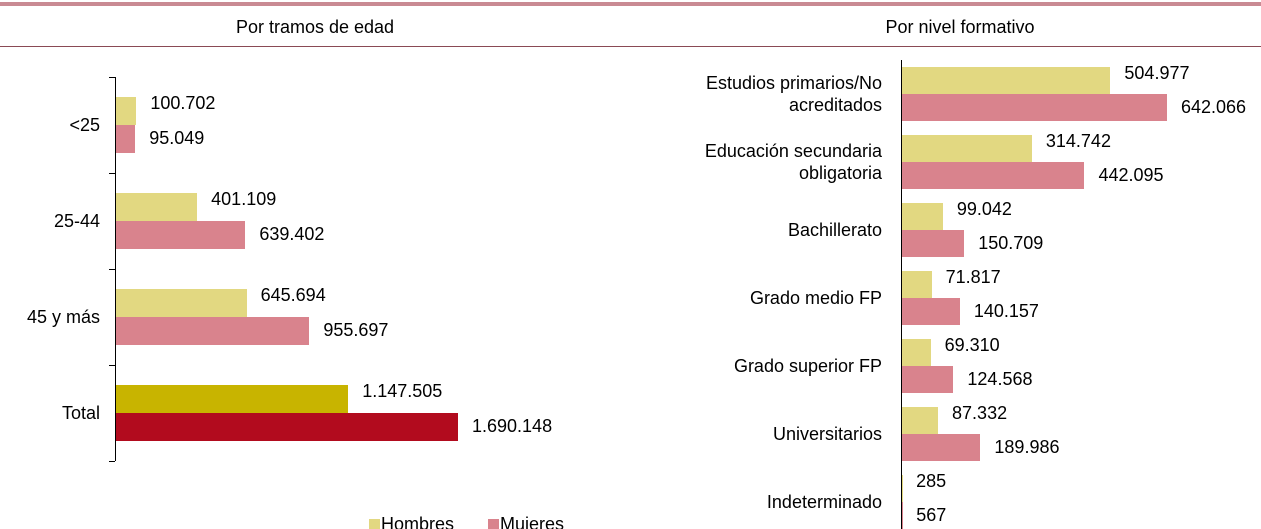 The width and height of the screenshot is (1261, 529). Describe the element at coordinates (973, 277) in the screenshot. I see `value-label: 71.817` at that location.